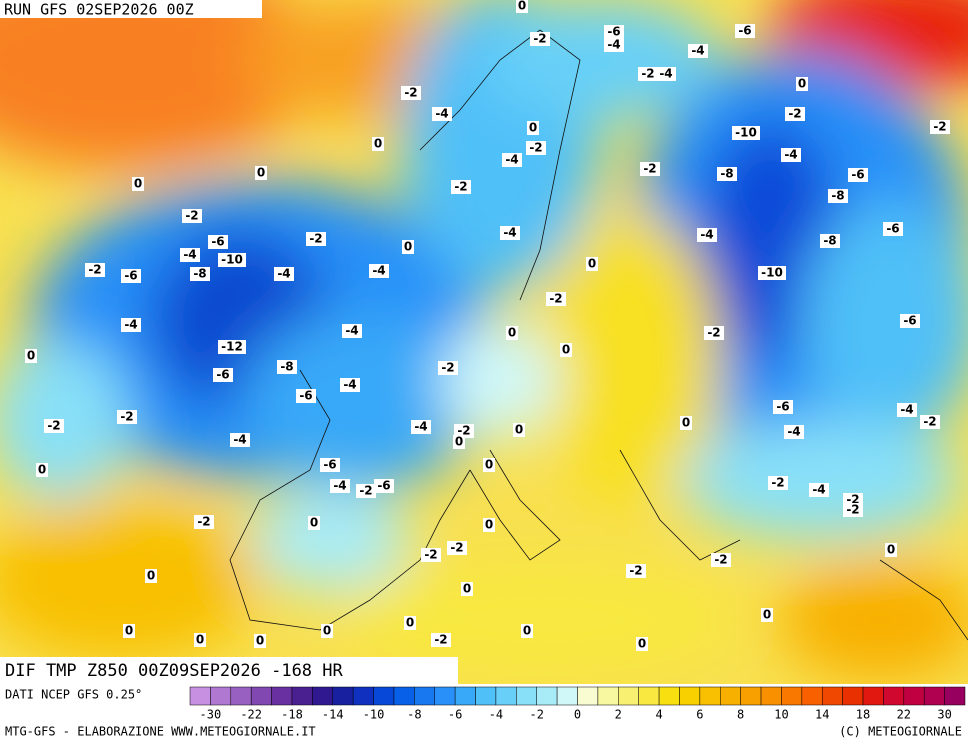  I want to click on legend-tick-label: -2, so click(536, 715).